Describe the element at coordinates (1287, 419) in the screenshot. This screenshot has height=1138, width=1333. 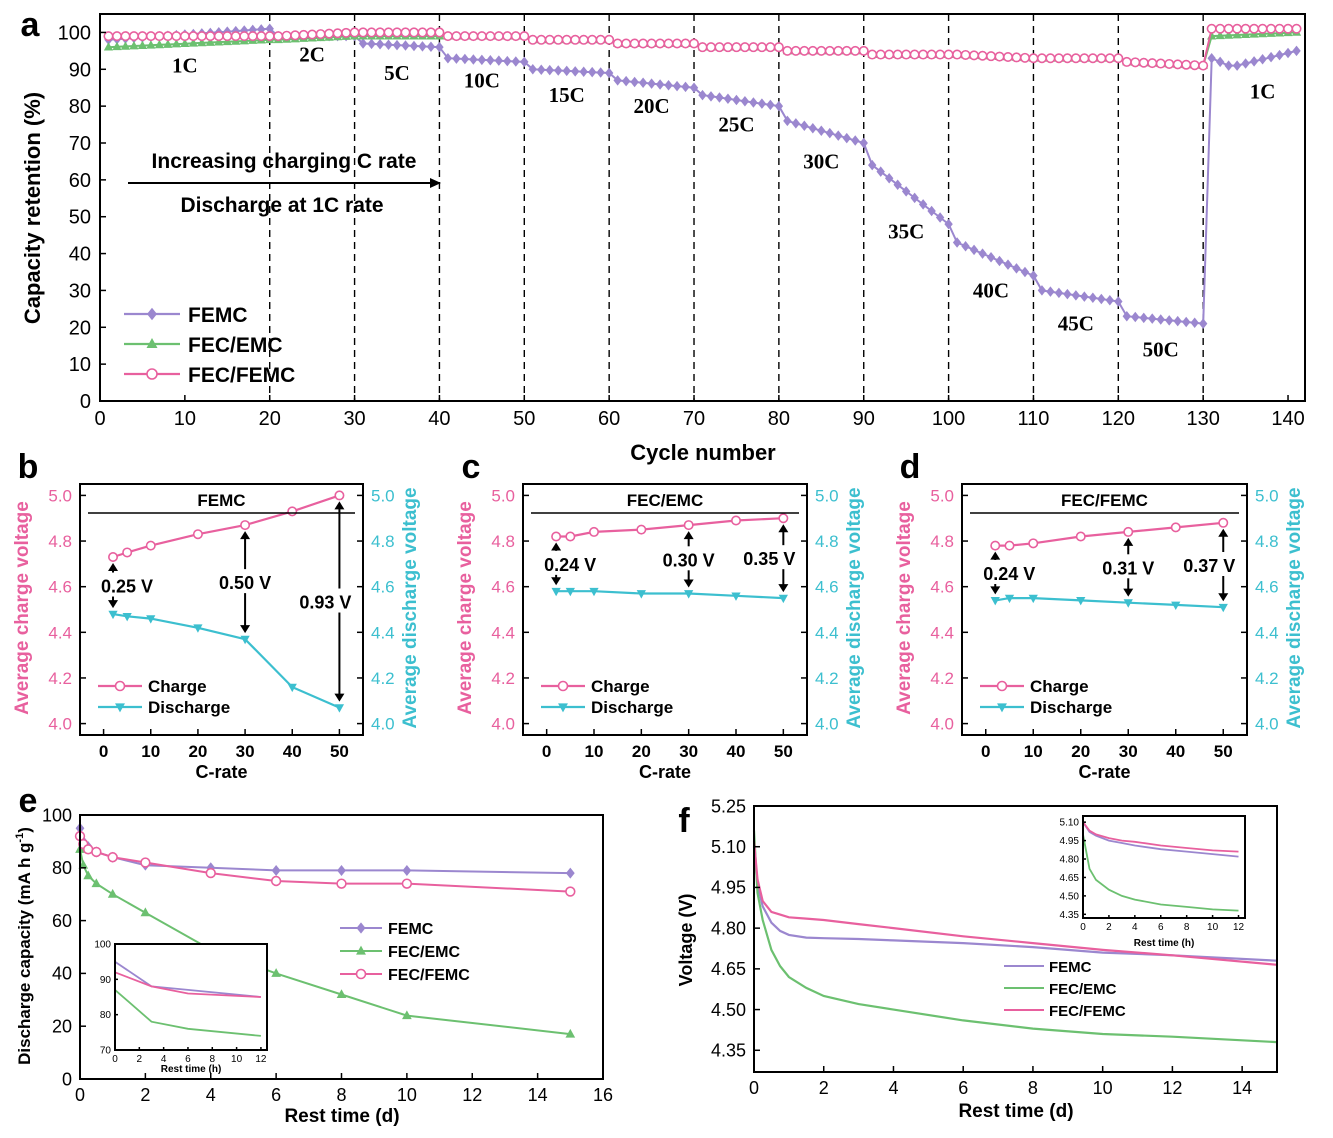
I see `x-tick-label: 140` at that location.